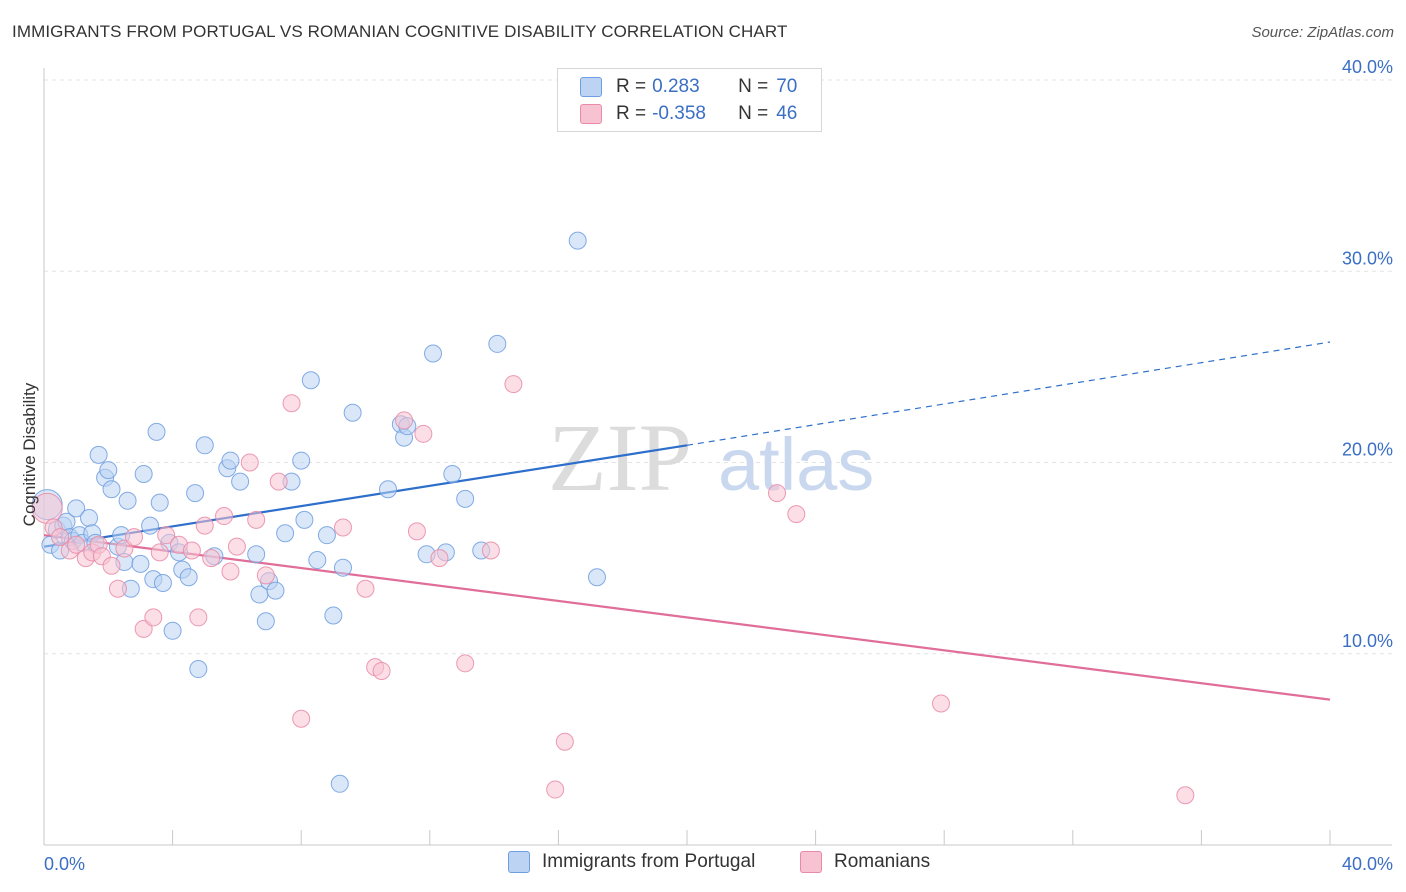 This screenshot has height=892, width=1406. I want to click on x-tick-label: 40.0%, so click(1367, 864).